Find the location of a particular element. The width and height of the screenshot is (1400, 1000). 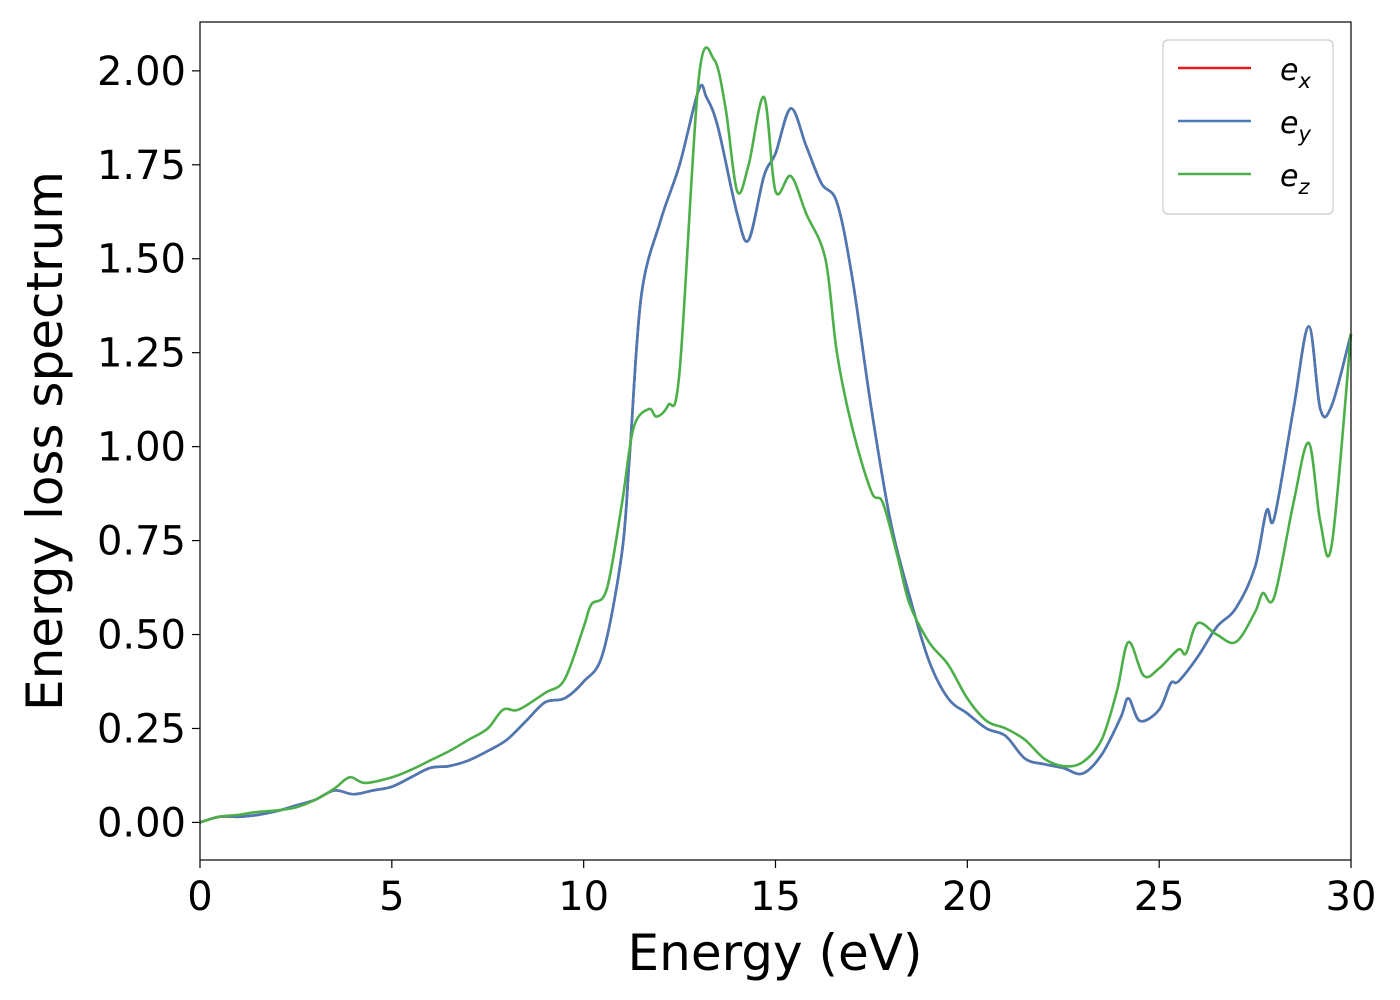

y-axis: 0.00 0.25 0.50 0.75 1.00 1.25 1.50 1.75 2.00 is located at coordinates (148, 447).